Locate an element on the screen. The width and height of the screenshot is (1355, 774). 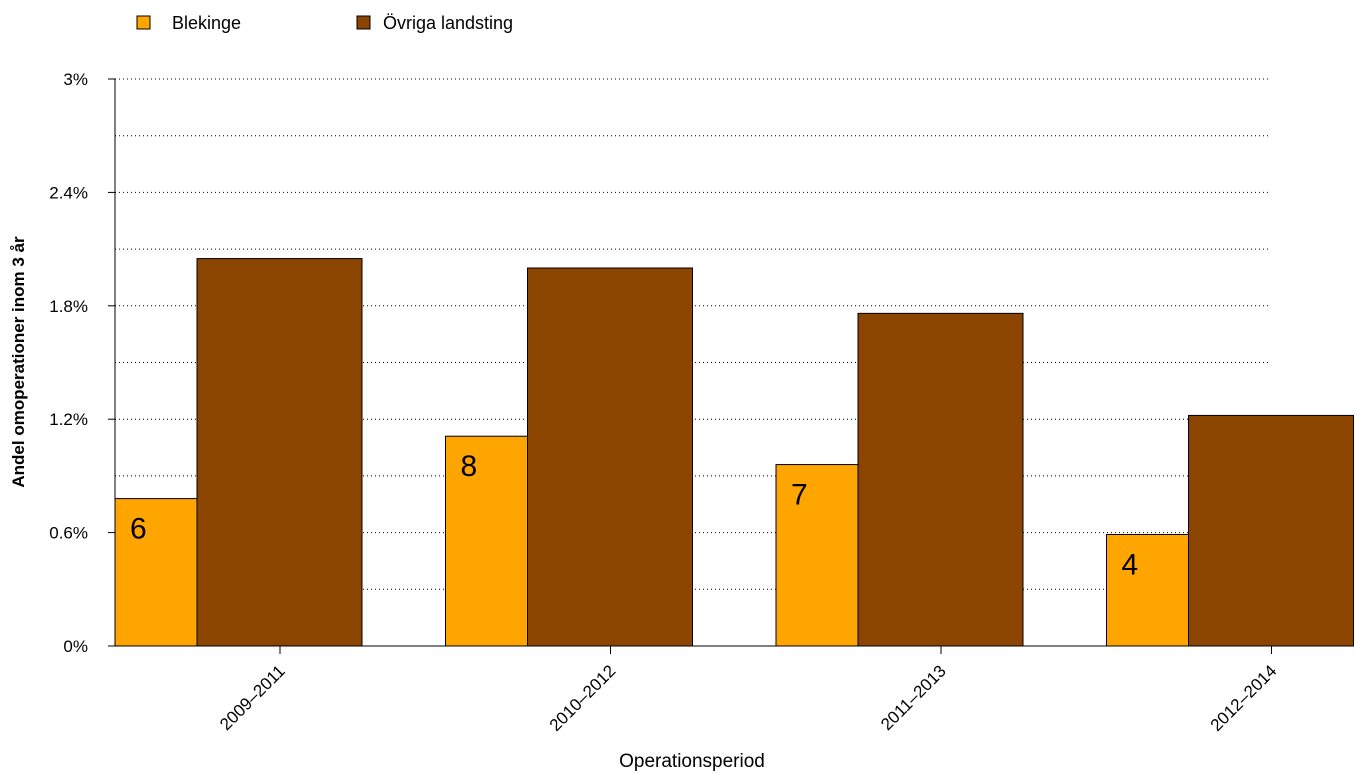
legend-swatch-ovriga is located at coordinates (363, 22).